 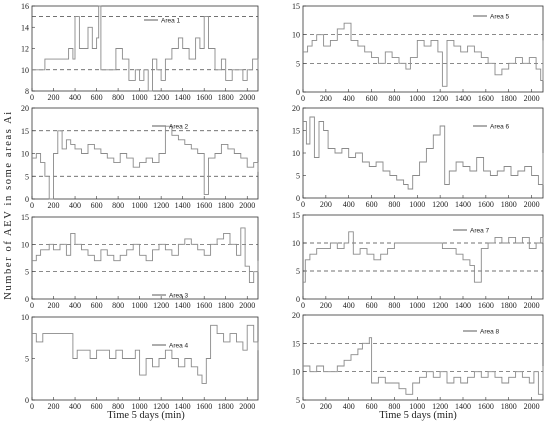 What do you see at coordinates (418, 415) in the screenshot?
I see `x-axis-label-right: Time 5 days (min)` at bounding box center [418, 415].